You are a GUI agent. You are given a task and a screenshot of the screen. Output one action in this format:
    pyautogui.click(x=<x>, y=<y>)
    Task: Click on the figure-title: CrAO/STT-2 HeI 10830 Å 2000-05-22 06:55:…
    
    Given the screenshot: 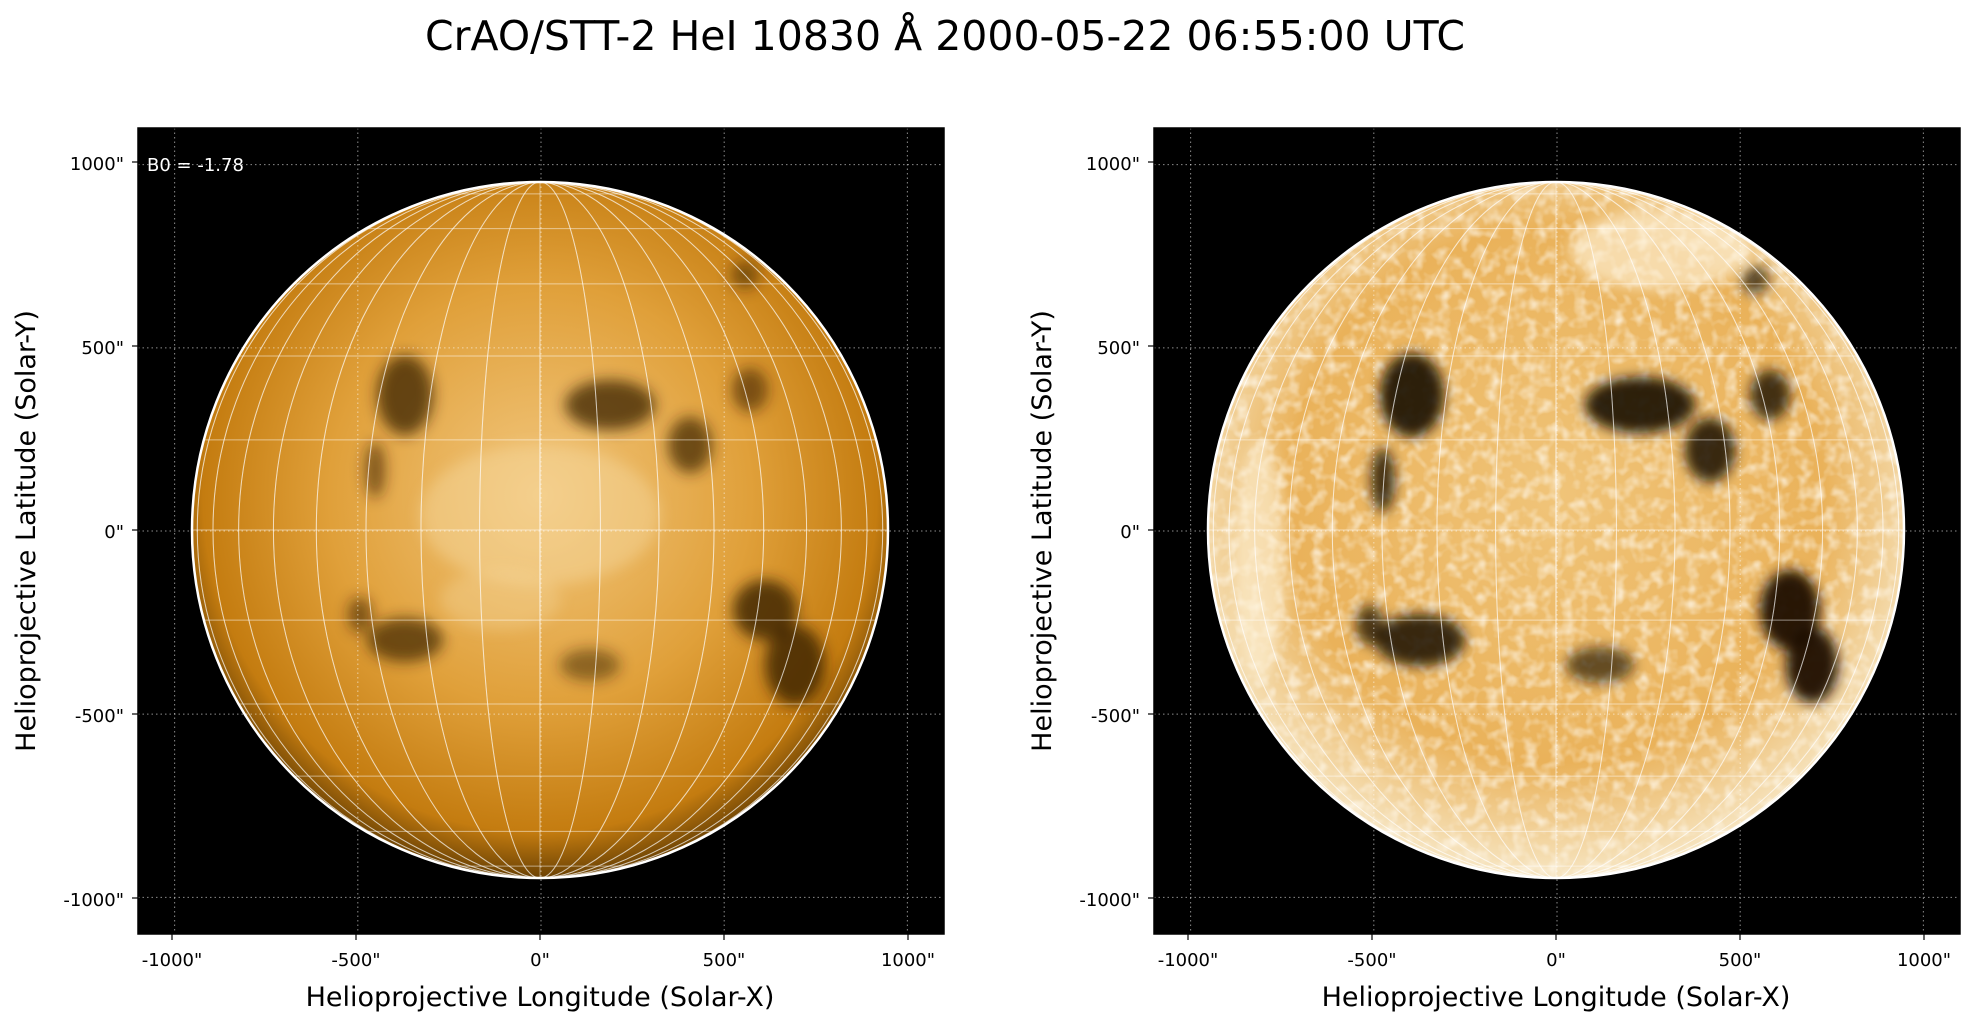 What is the action you would take?
    pyautogui.click(x=945, y=36)
    